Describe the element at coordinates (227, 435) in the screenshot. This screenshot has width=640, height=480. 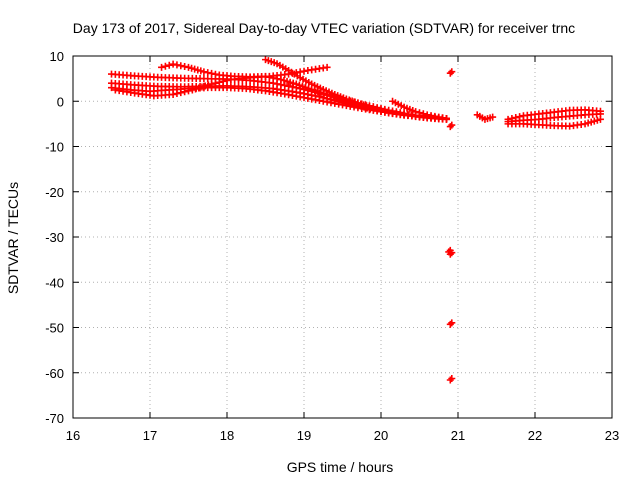
I see `x-tick-label: 18` at that location.